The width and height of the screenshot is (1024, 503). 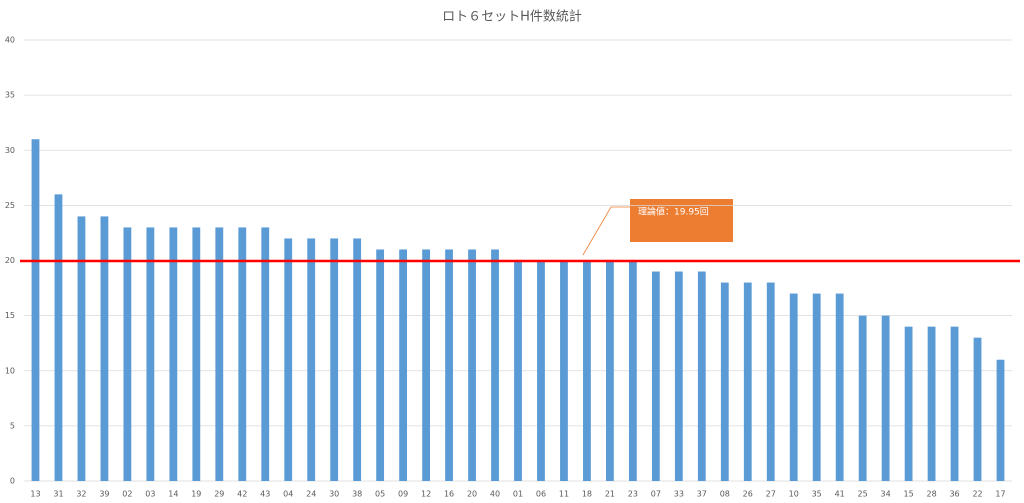 I want to click on x-tick-label: 14, so click(x=173, y=494).